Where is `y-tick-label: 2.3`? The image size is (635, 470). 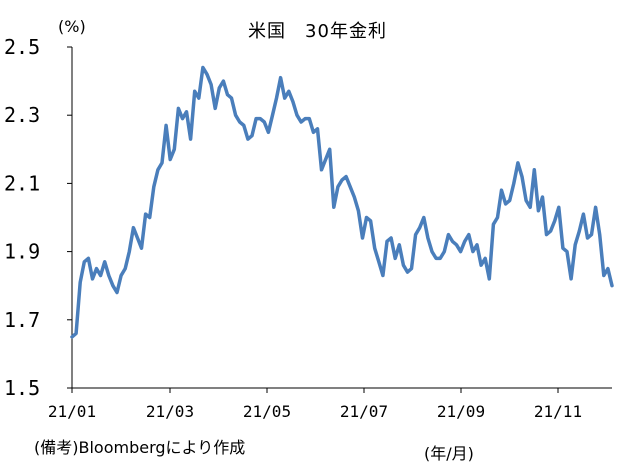
y-tick-label: 2.3 is located at coordinates (22, 115).